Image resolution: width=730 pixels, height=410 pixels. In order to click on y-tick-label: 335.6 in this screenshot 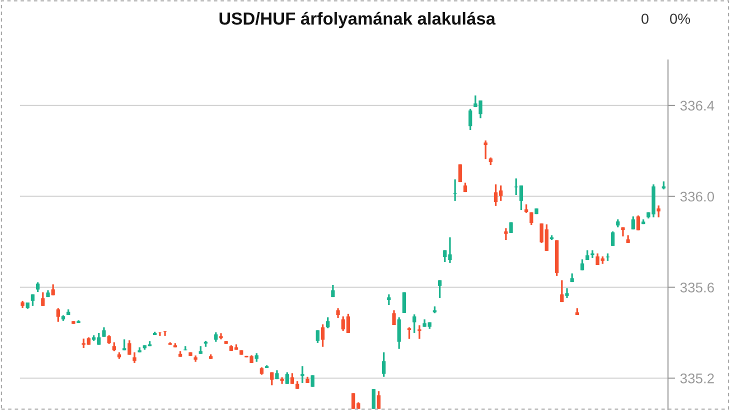, I will do `click(697, 287)`.